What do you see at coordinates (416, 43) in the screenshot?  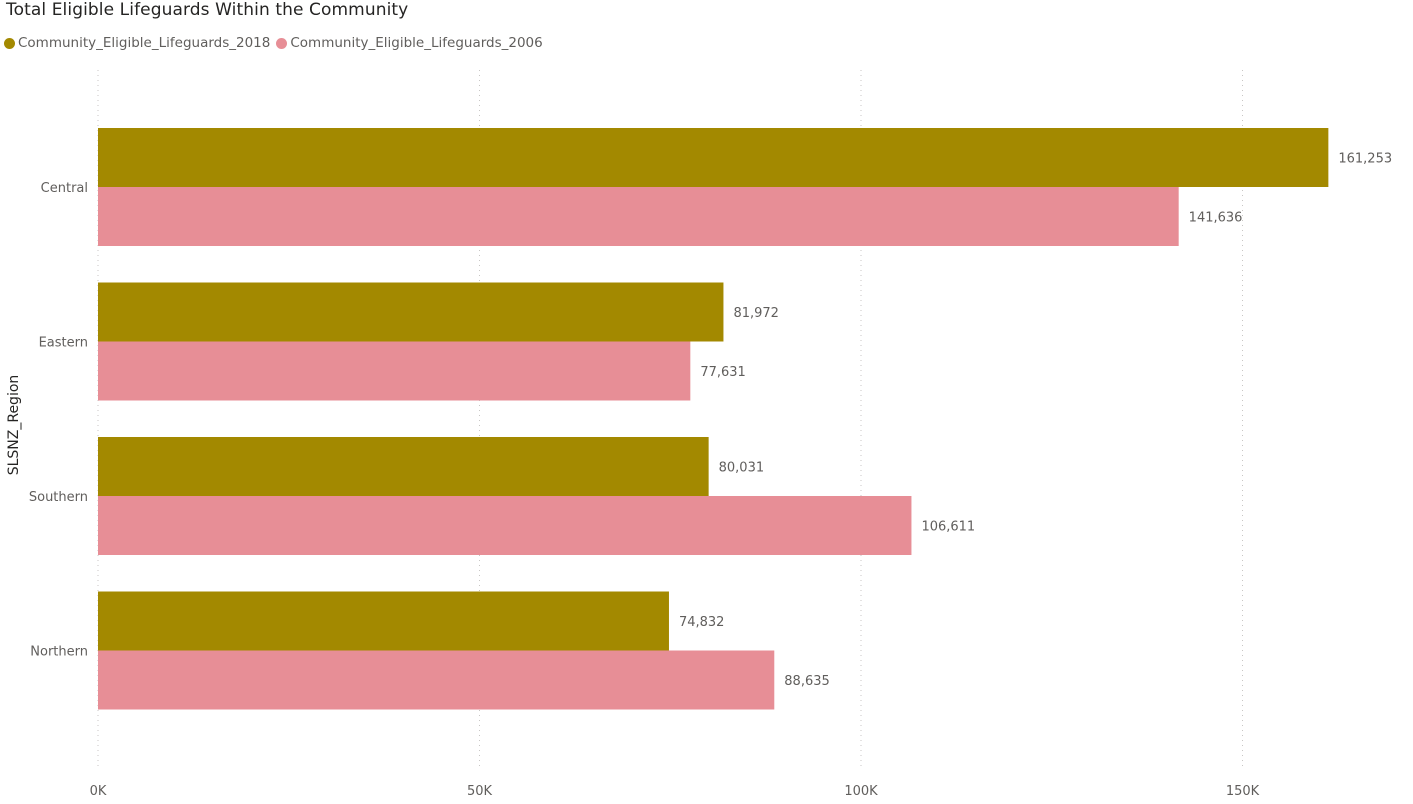 I see `legend-label-2006: Community_Eligible_Lifeguards_2006` at bounding box center [416, 43].